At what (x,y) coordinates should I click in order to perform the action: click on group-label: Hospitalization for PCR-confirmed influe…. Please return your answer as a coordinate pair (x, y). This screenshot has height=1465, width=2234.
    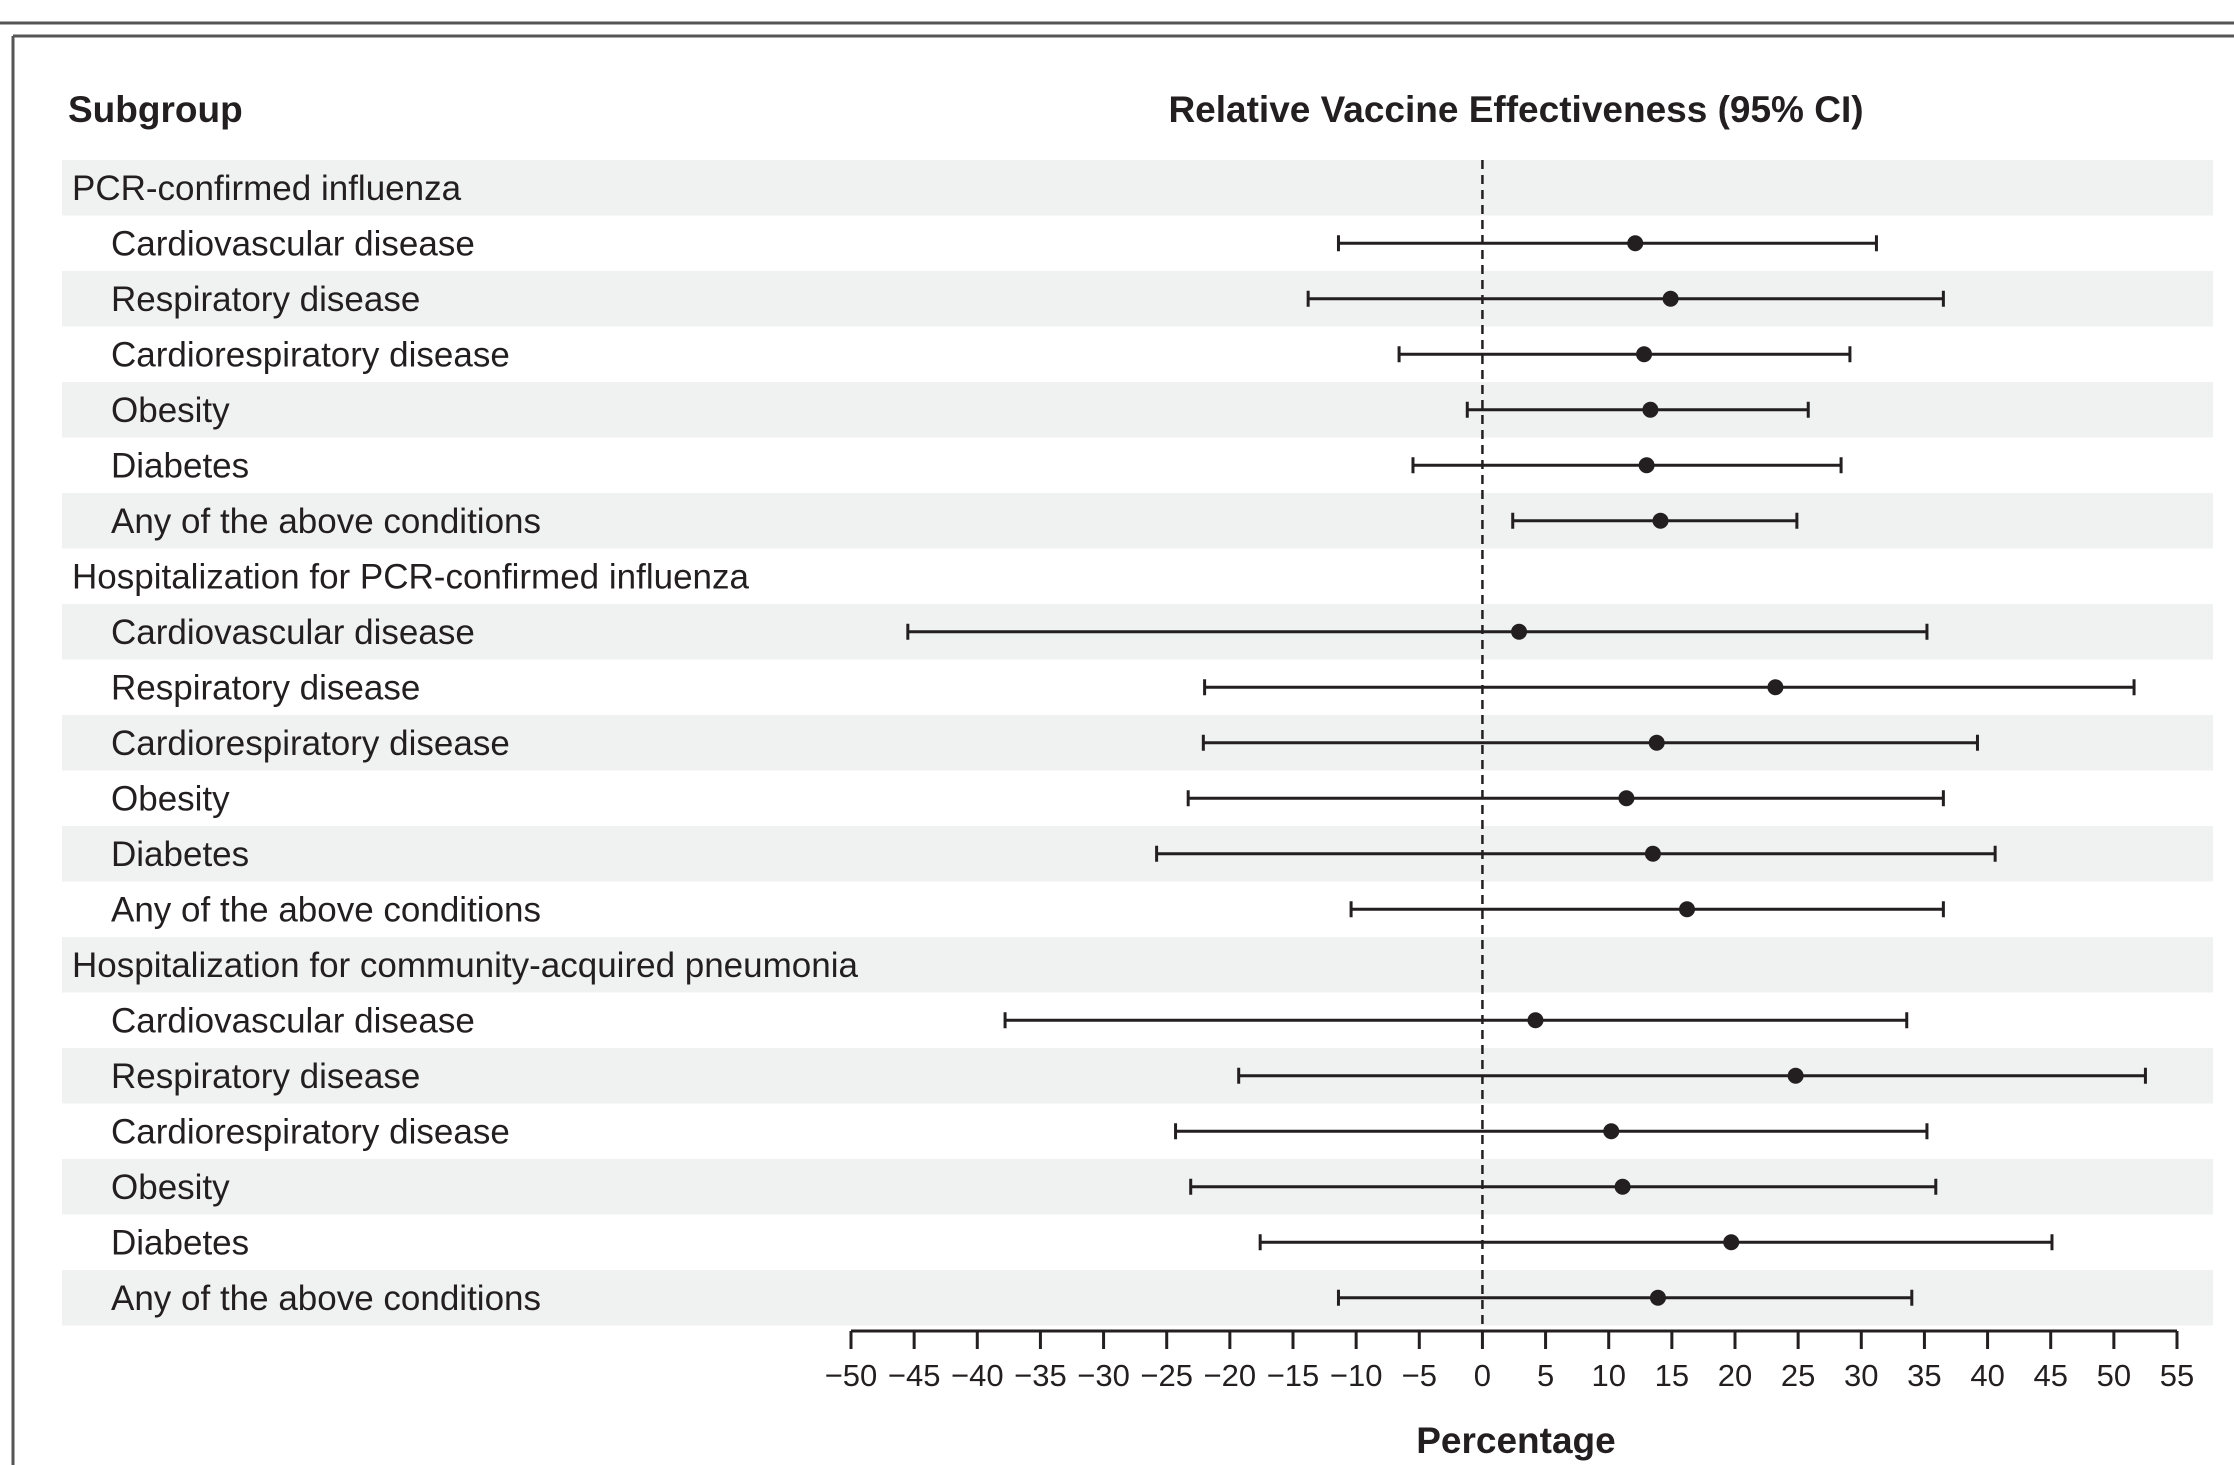
    Looking at the image, I should click on (410, 576).